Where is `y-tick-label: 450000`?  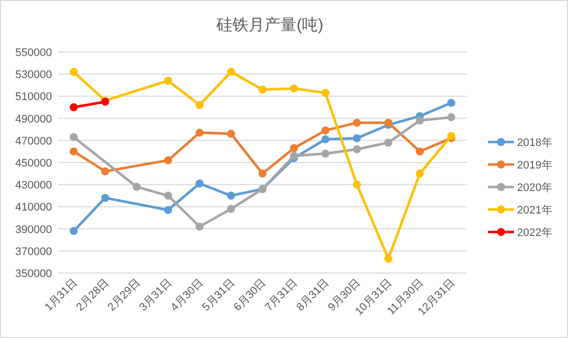 y-tick-label: 450000 is located at coordinates (33, 164).